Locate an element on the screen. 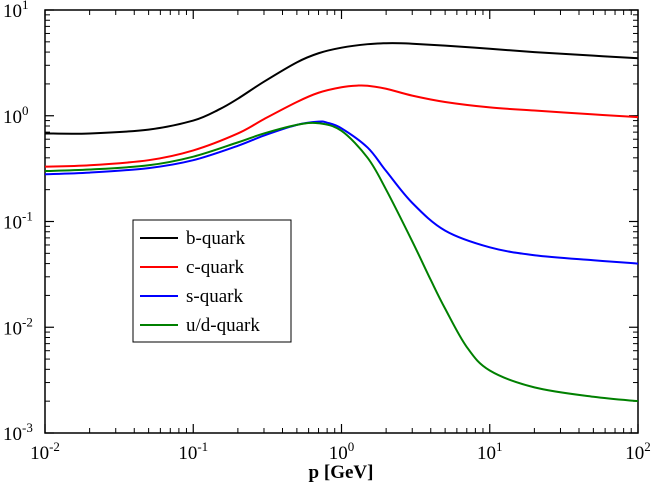  legend-label-c-quark: c-quark is located at coordinates (215, 267).